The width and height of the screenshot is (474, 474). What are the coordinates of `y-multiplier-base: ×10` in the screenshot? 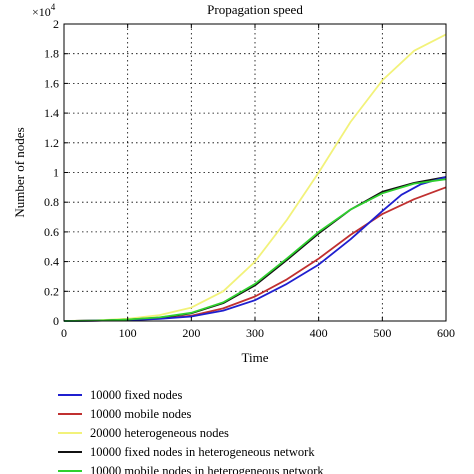 It's located at (41, 12).